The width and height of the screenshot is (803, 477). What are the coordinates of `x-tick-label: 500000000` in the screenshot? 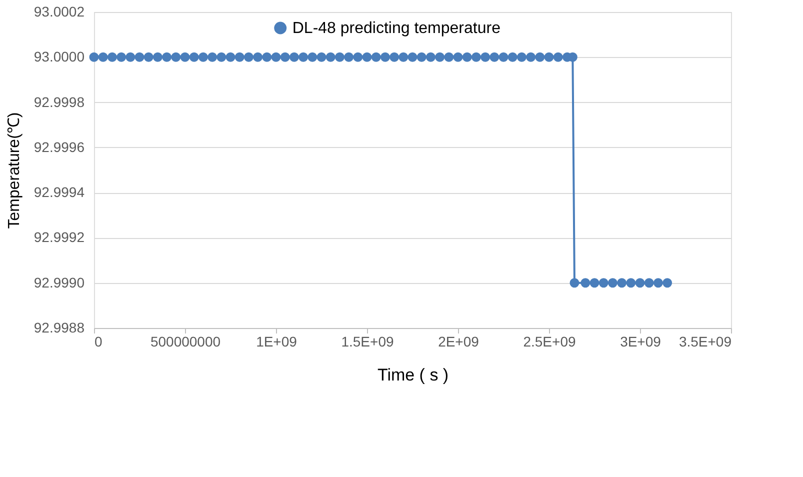 It's located at (185, 342).